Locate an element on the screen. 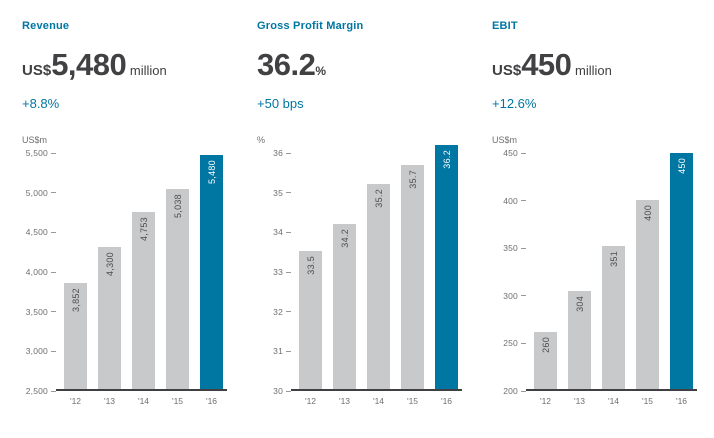 This screenshot has width=714, height=438. y-tick: 36 is located at coordinates (282, 153).